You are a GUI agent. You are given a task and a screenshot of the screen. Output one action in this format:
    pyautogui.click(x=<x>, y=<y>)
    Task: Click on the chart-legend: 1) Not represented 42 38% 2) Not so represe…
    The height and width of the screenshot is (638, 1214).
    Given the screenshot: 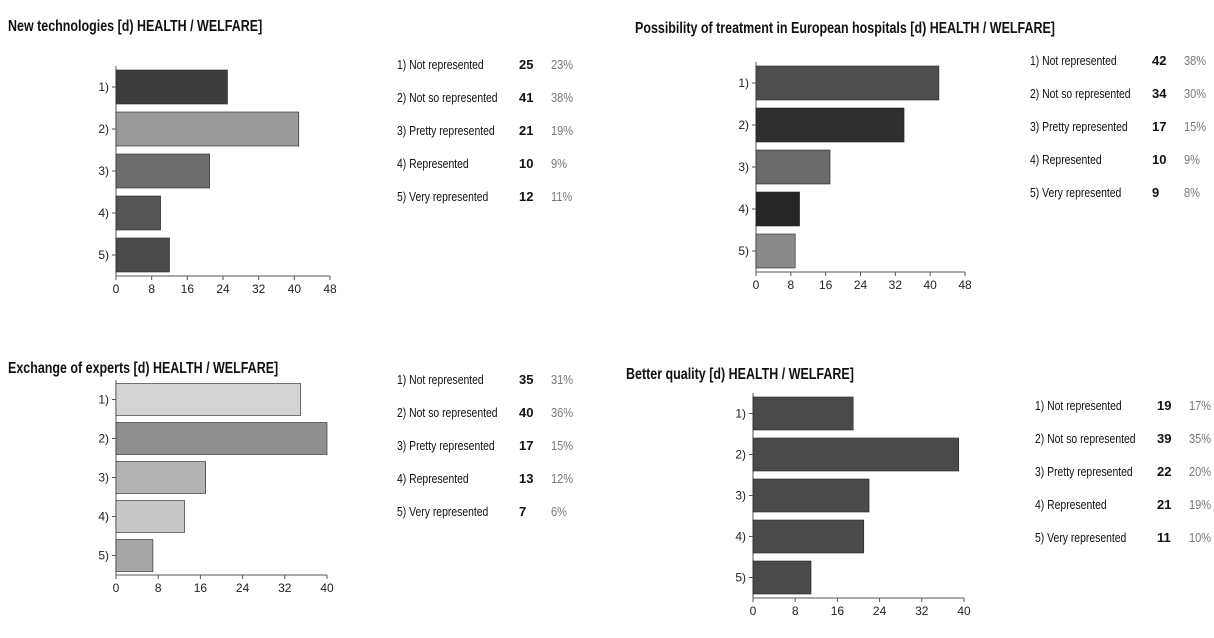 What is the action you would take?
    pyautogui.click(x=1122, y=133)
    